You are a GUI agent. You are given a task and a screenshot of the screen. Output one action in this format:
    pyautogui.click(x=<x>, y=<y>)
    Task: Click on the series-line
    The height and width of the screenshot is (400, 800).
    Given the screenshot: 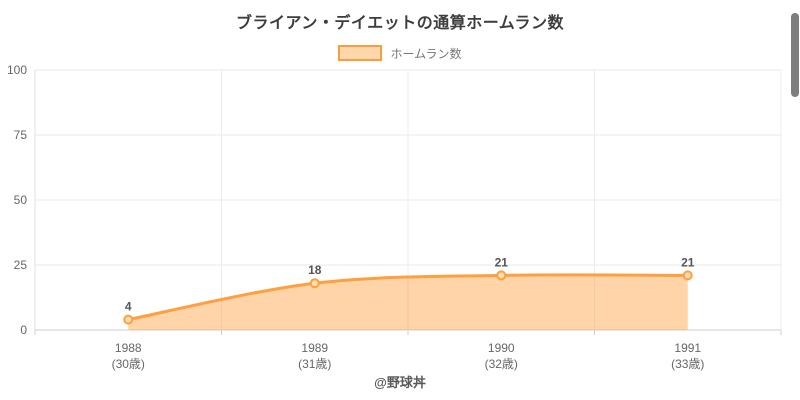 What is the action you would take?
    pyautogui.click(x=408, y=297)
    